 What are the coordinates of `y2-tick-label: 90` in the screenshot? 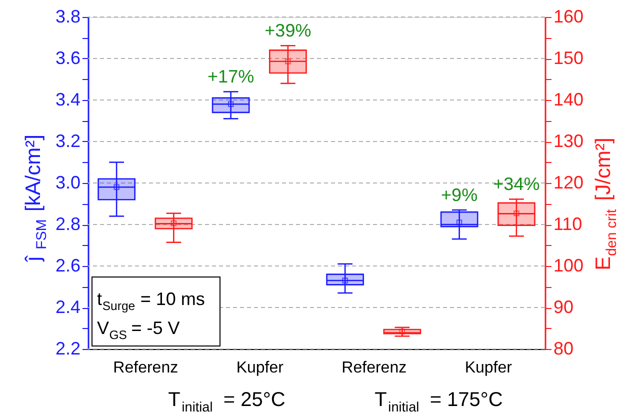 It's located at (564, 307).